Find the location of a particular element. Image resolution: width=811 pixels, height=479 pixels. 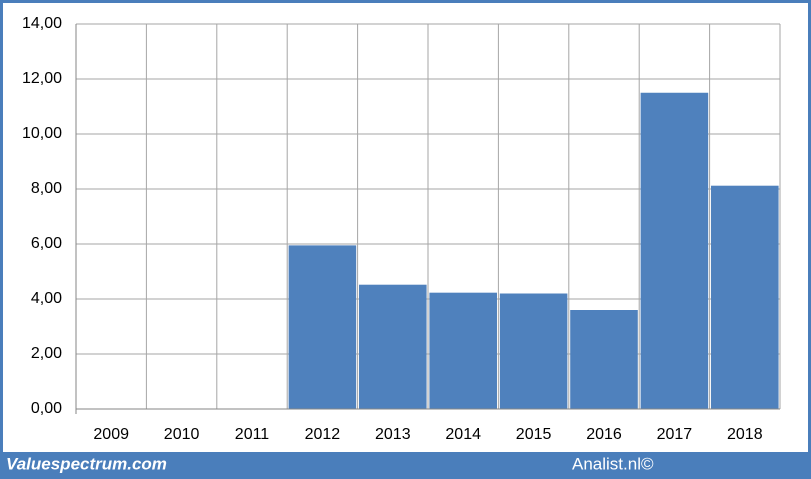

y-tick-label: 8,00 is located at coordinates (46, 188).